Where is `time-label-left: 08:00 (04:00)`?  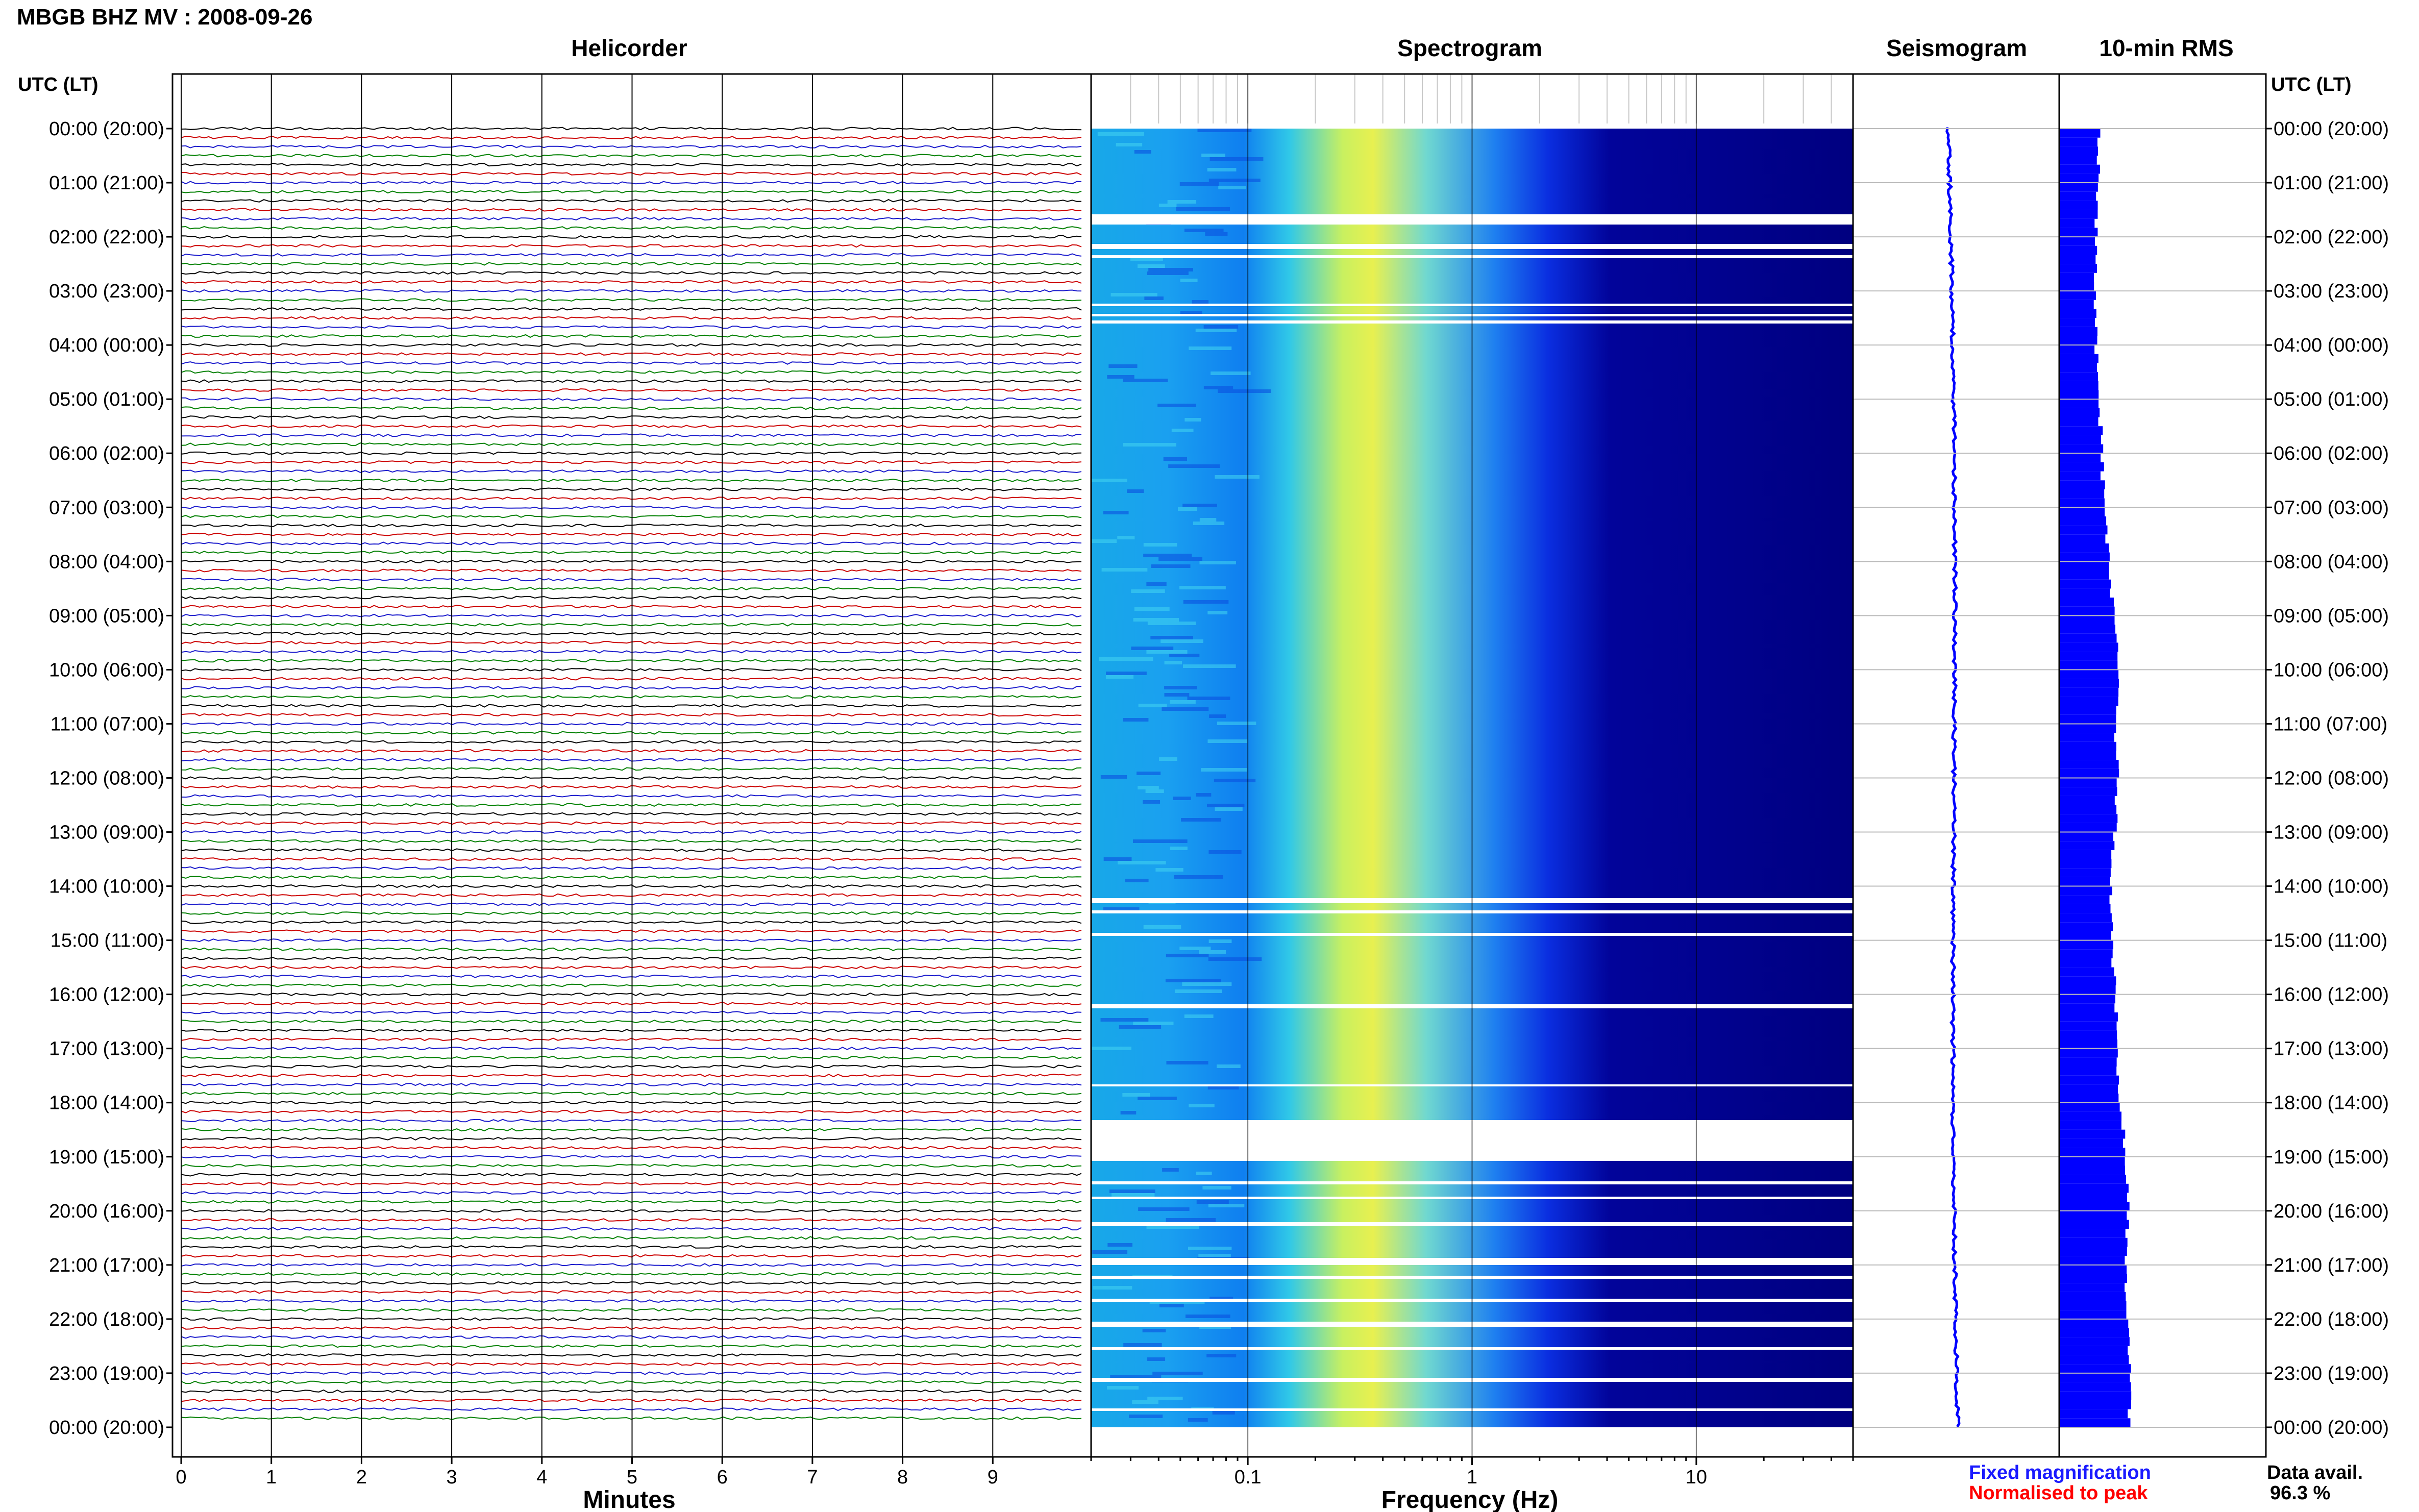
time-label-left: 08:00 (04:00) is located at coordinates (106, 562).